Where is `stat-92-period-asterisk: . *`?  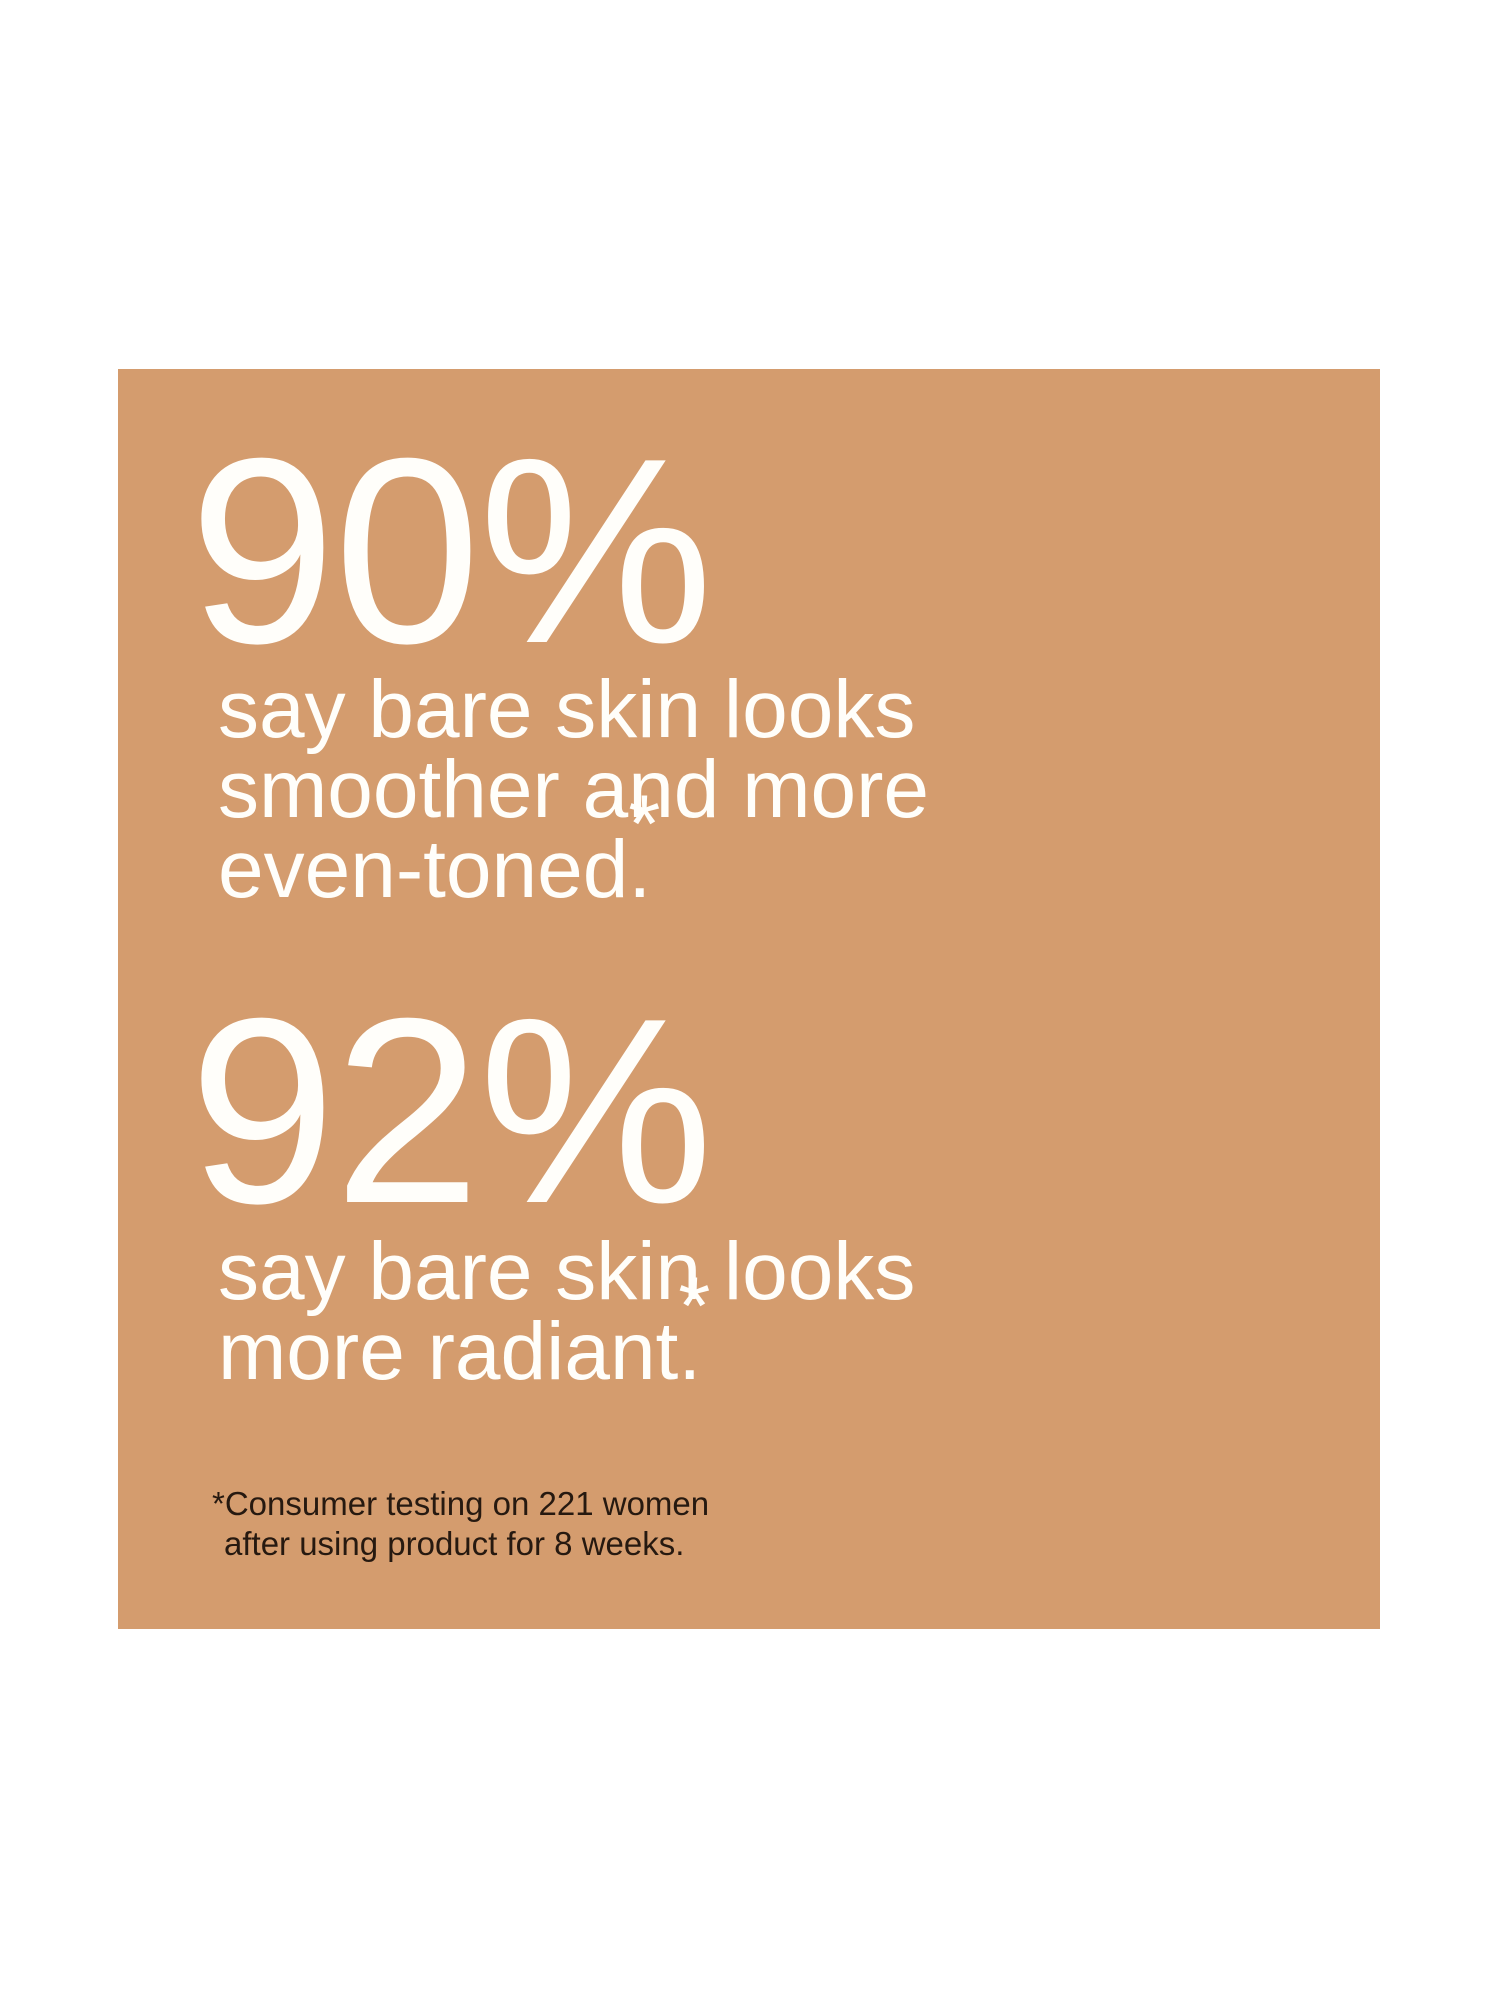 stat-92-period-asterisk: . * is located at coordinates (695, 1328).